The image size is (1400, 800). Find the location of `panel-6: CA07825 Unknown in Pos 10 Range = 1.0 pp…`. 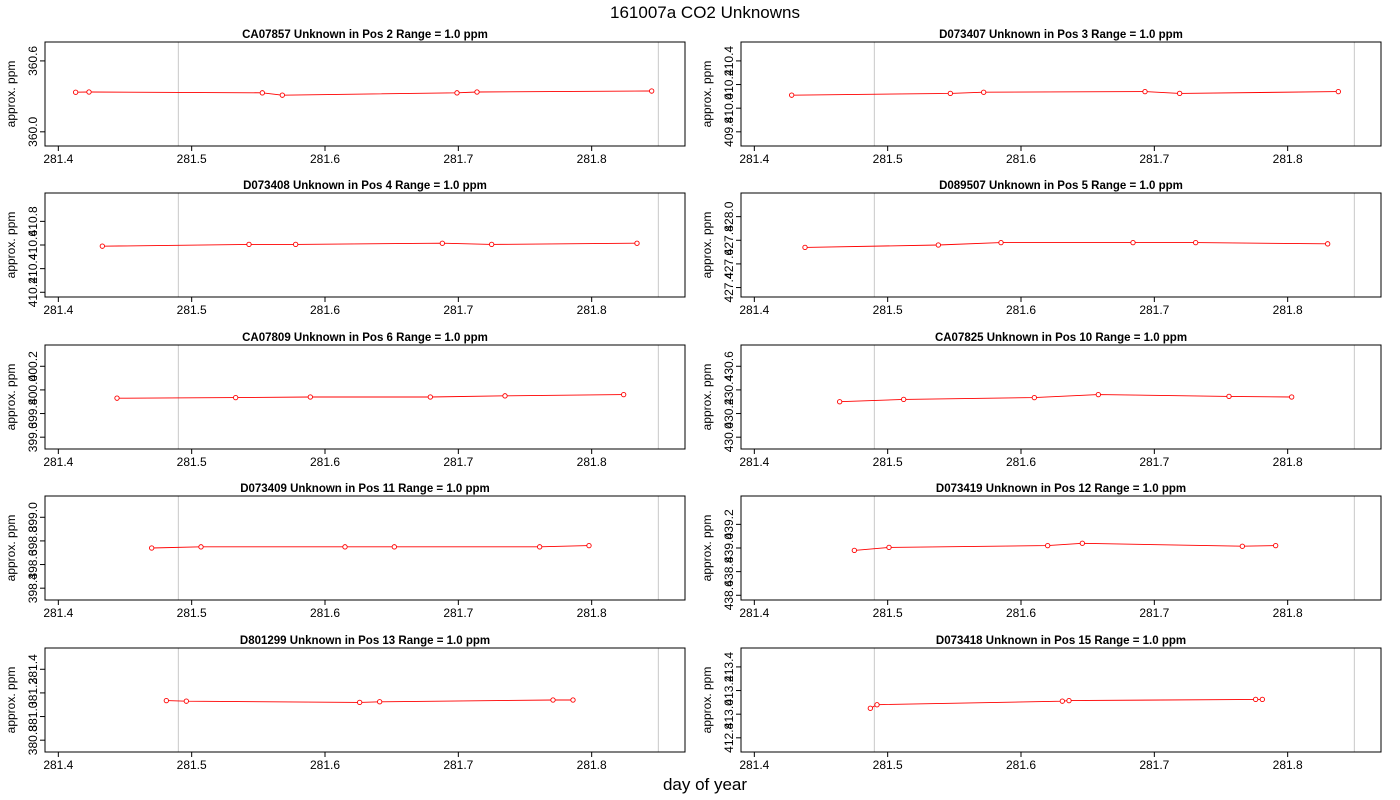

panel-6: CA07825 Unknown in Pos 10 Range = 1.0 pp… is located at coordinates (1041, 400).